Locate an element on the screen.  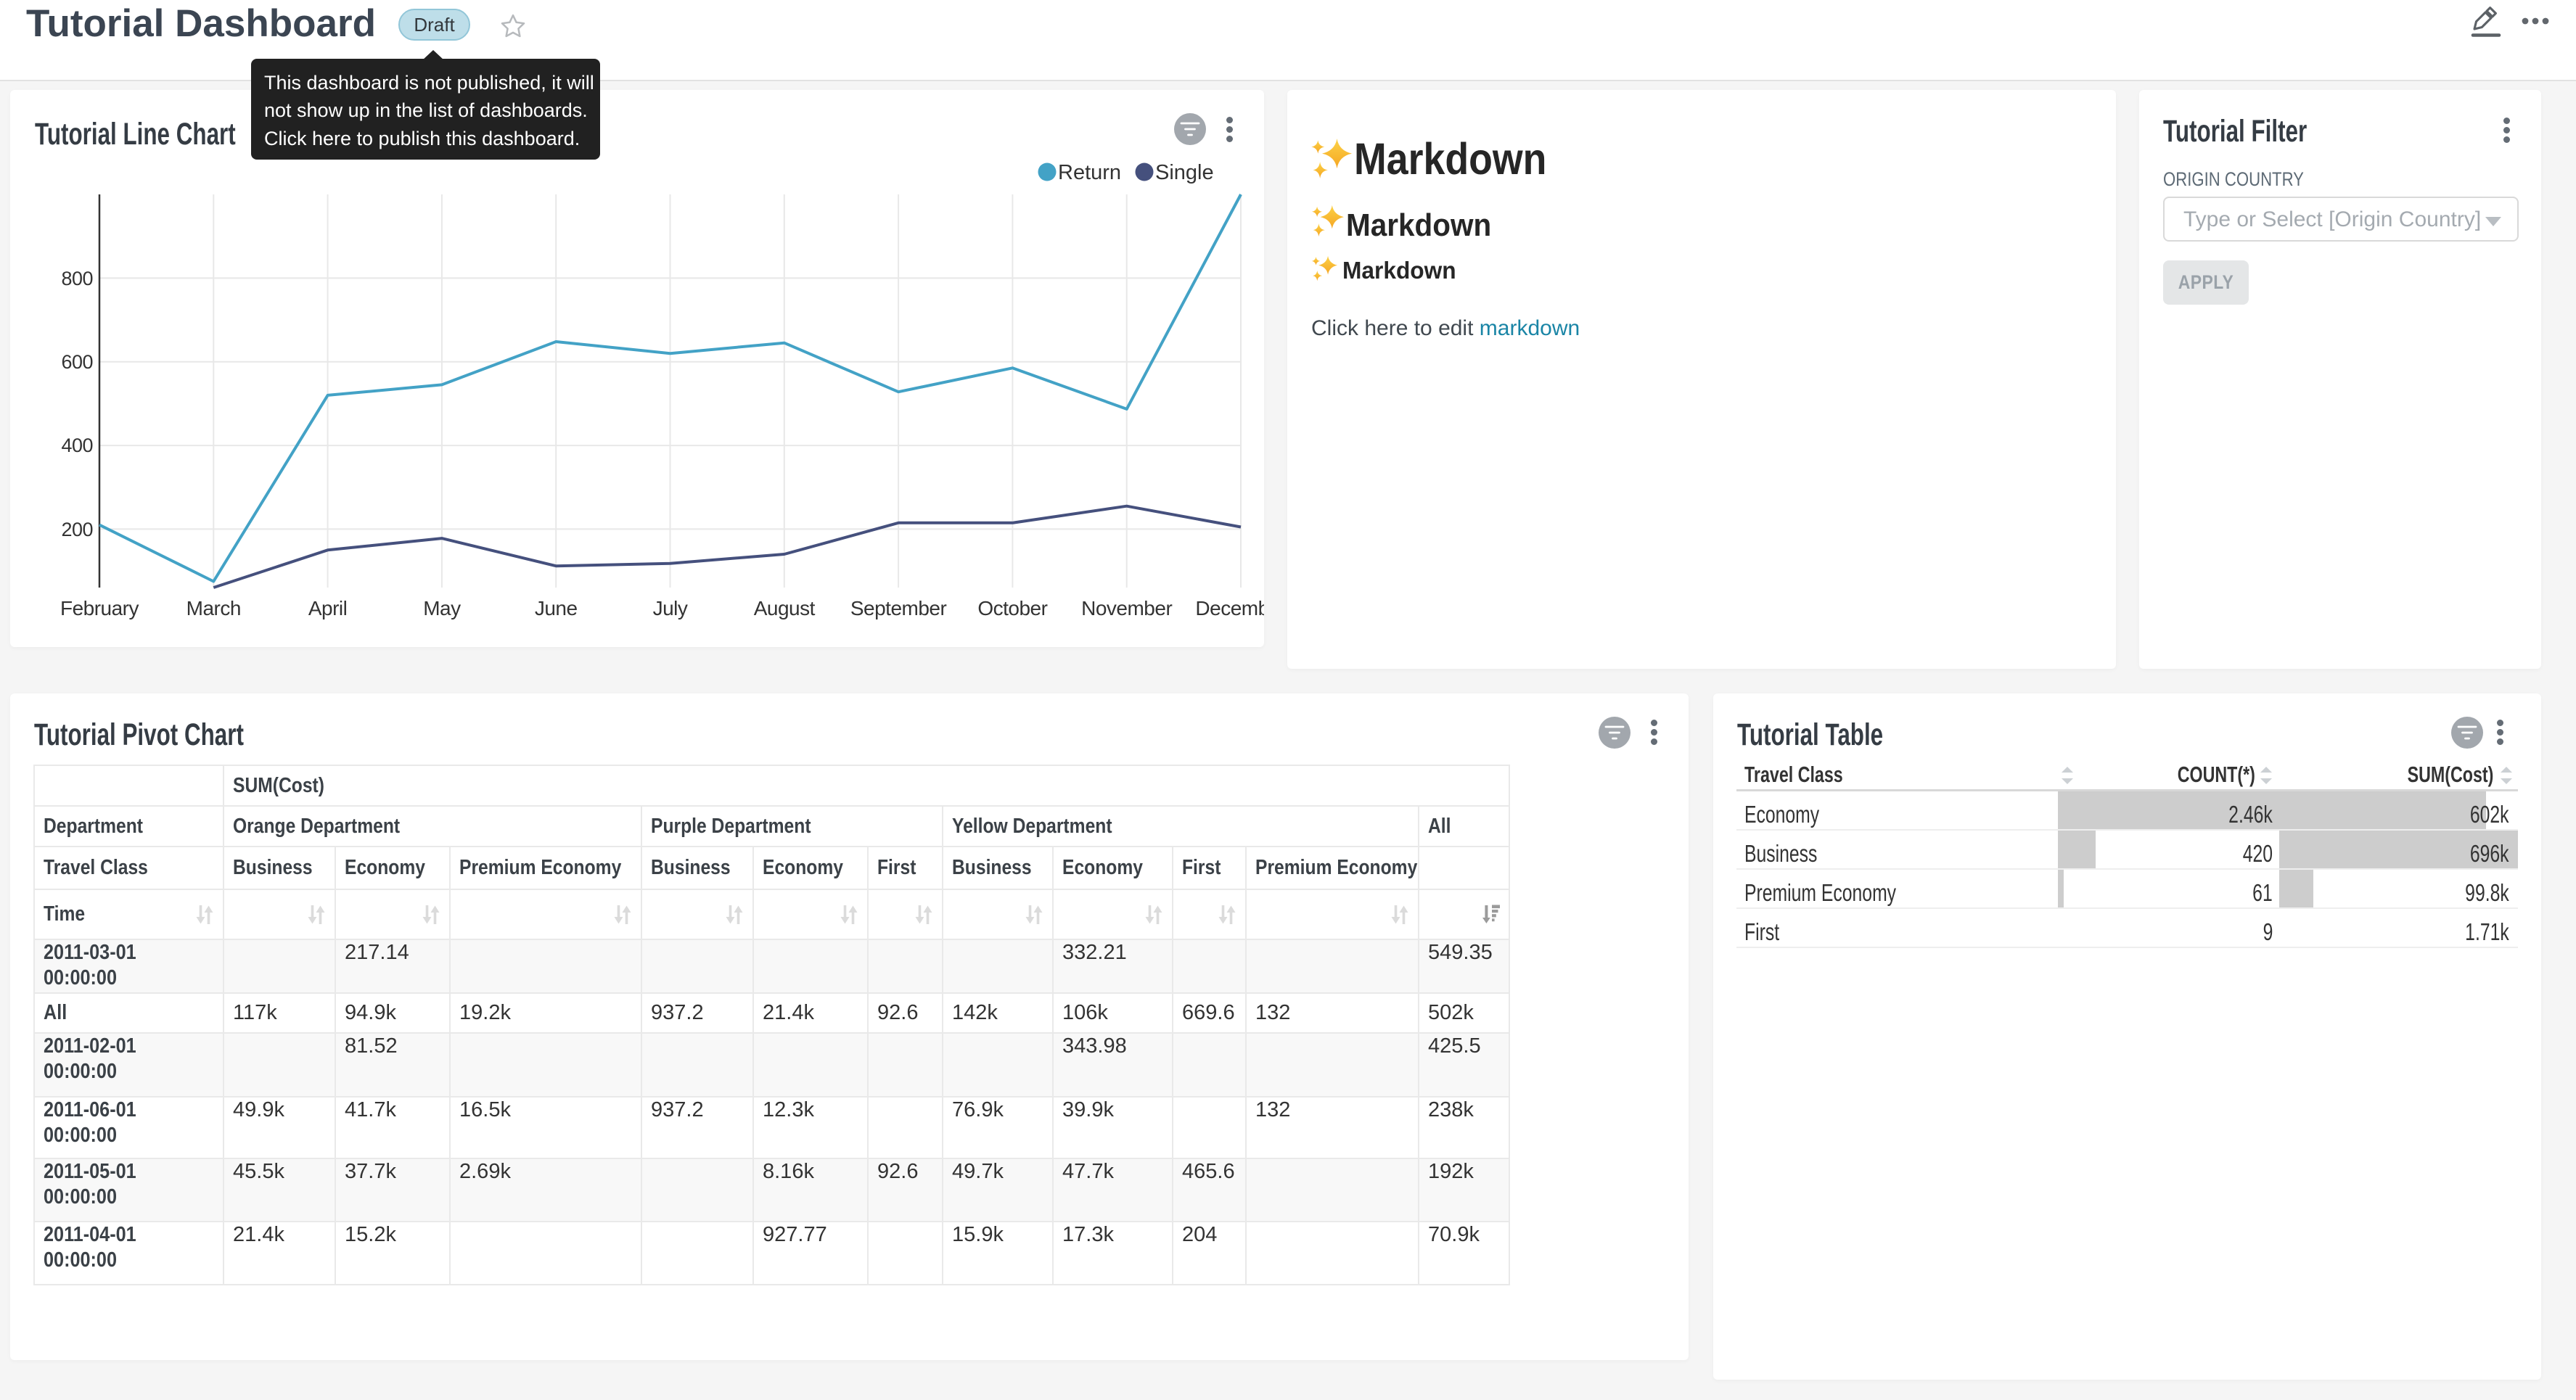
svg-text: 800 is located at coordinates (77, 278).